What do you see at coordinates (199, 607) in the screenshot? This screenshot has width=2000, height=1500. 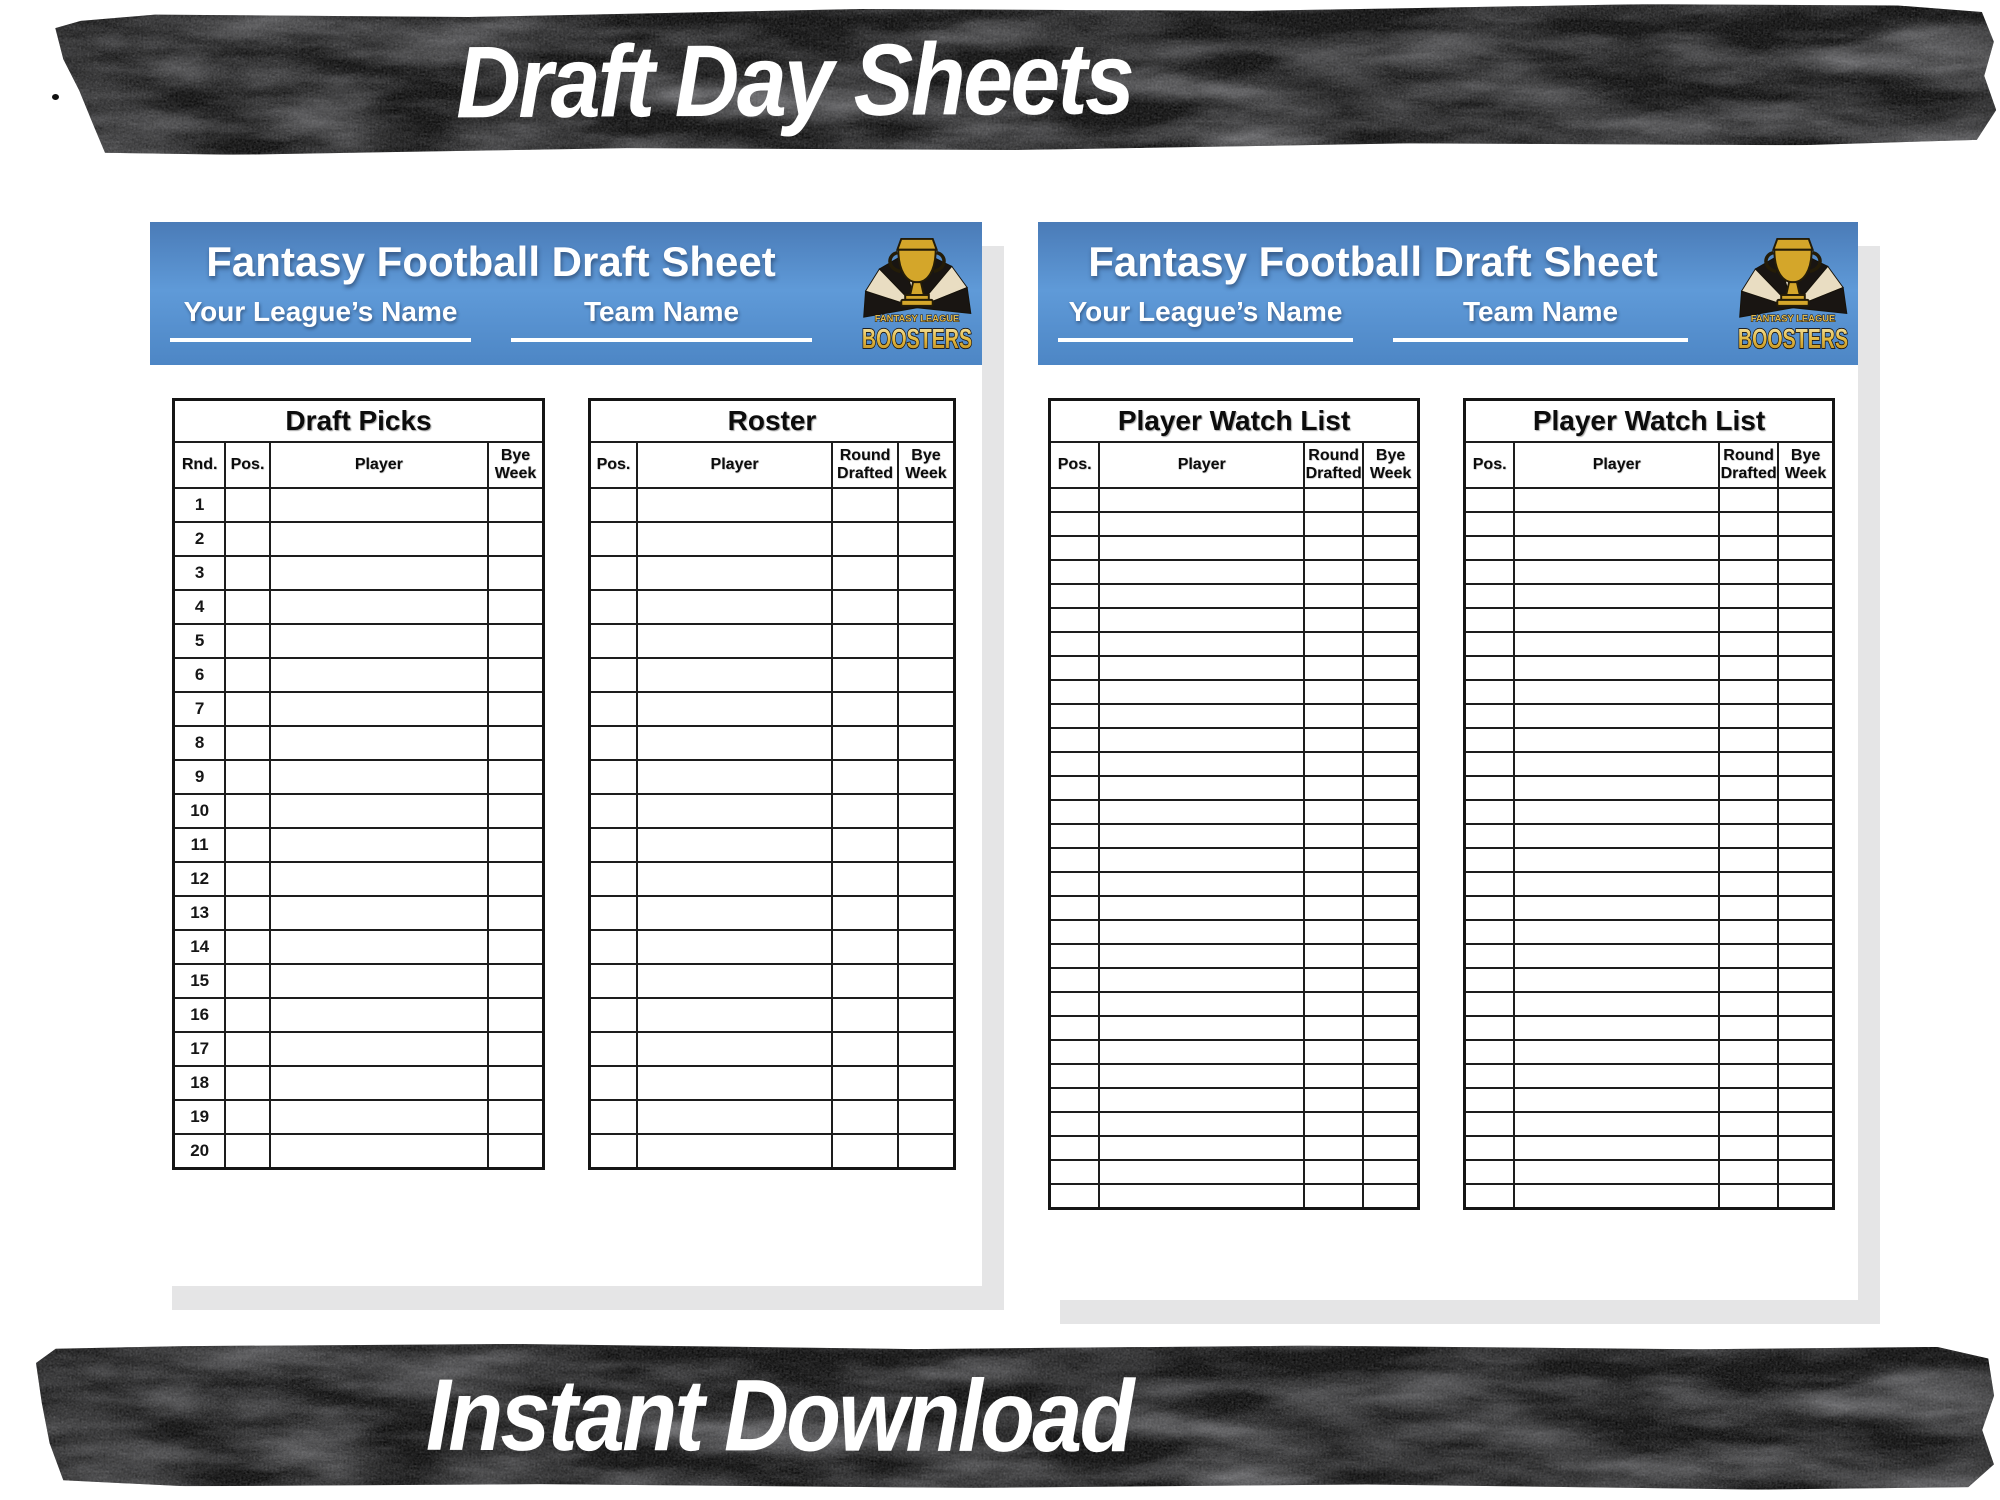 I see `row-number-cell: 4` at bounding box center [199, 607].